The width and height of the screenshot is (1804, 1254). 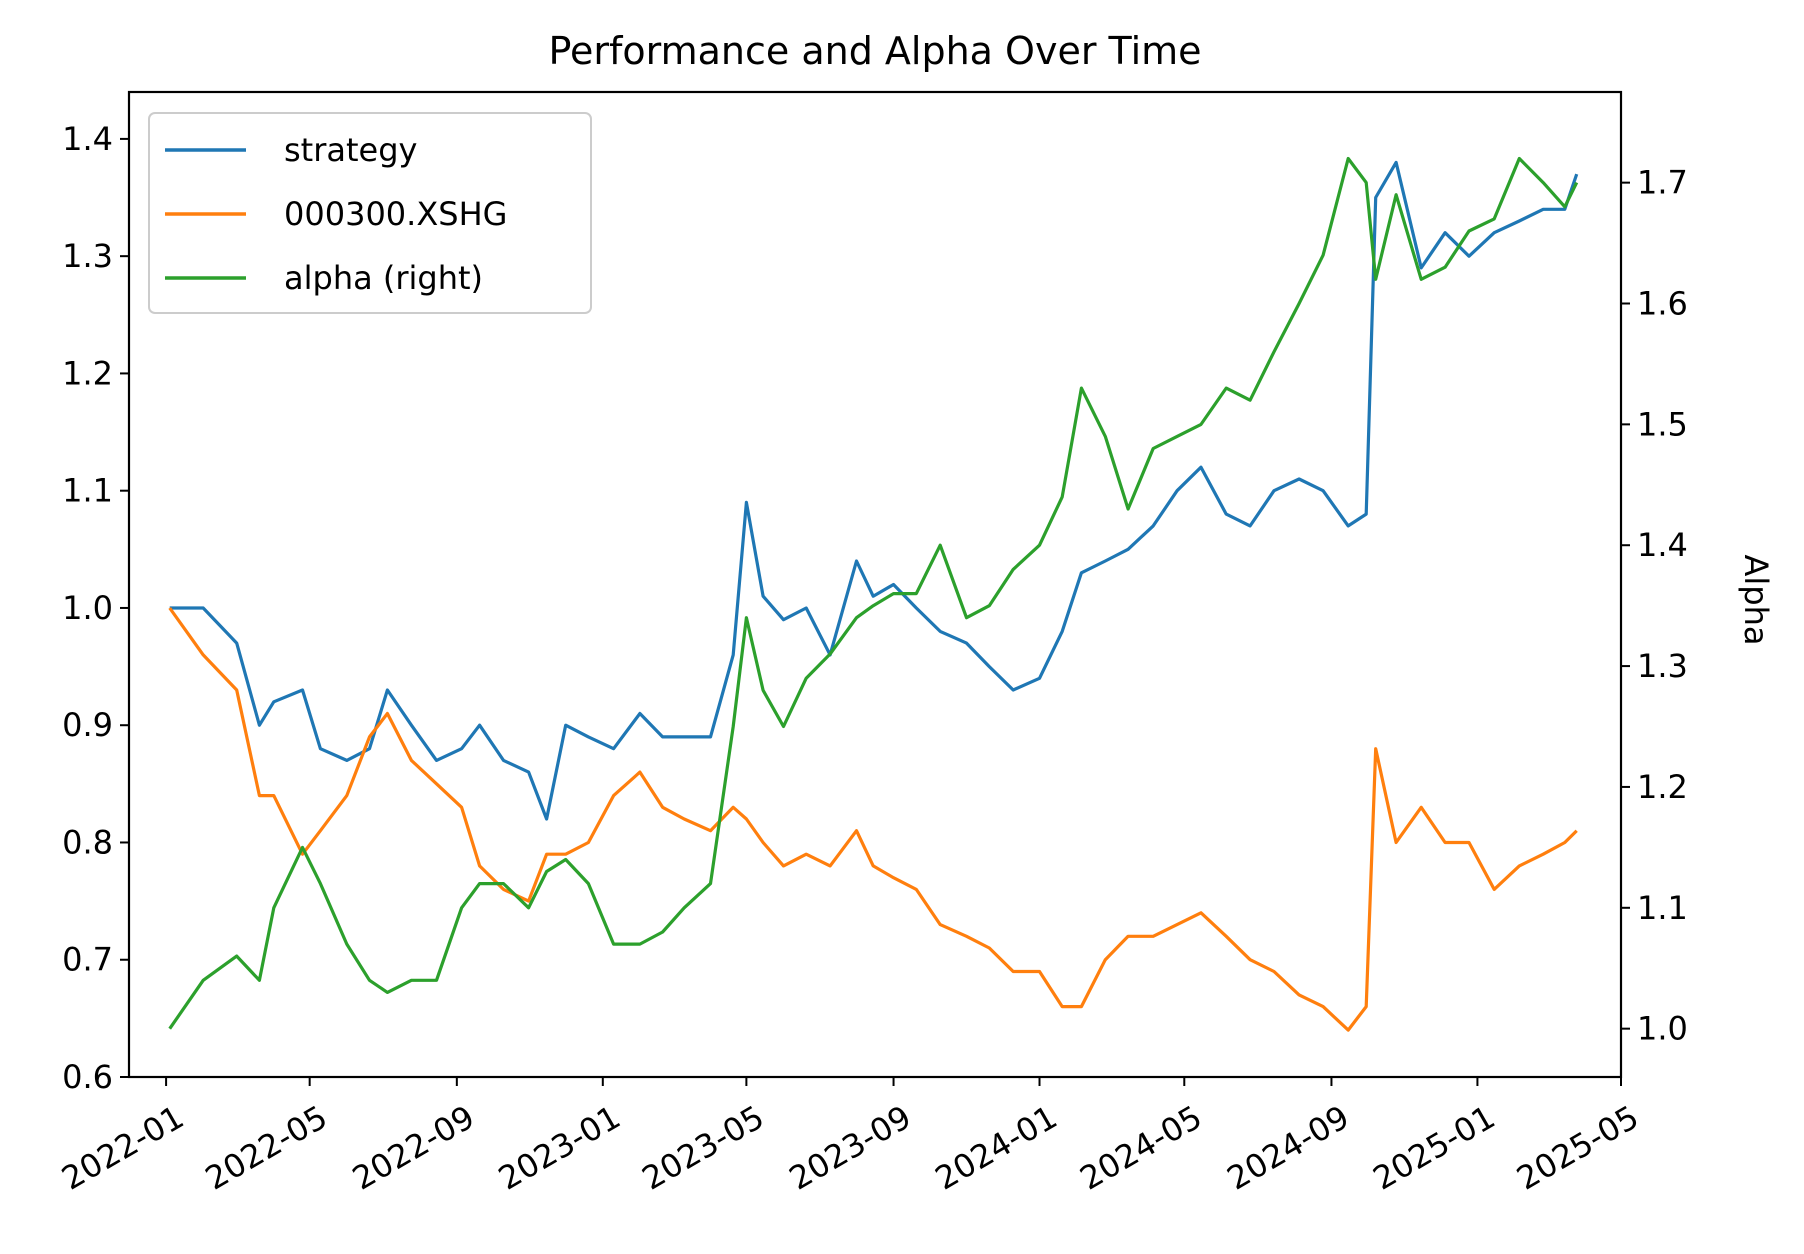 What do you see at coordinates (1662, 908) in the screenshot?
I see `y2-tick-label: 1.1` at bounding box center [1662, 908].